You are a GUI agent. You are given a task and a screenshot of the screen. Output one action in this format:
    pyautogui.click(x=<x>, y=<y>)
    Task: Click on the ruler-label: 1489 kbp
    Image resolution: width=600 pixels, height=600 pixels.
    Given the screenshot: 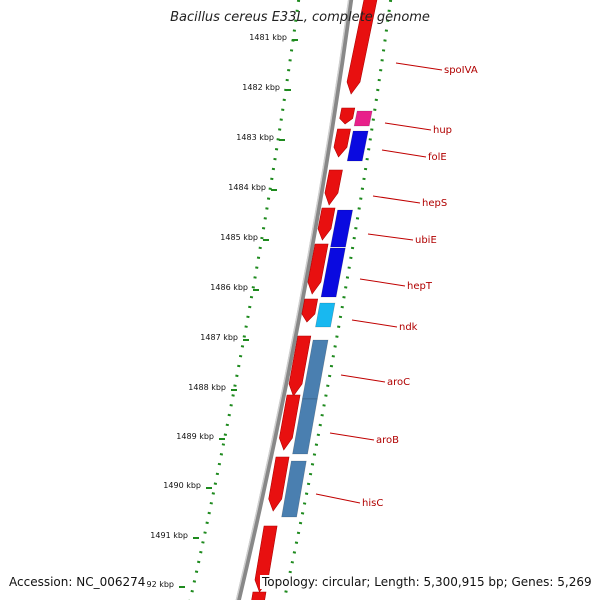 What is the action you would take?
    pyautogui.click(x=195, y=436)
    